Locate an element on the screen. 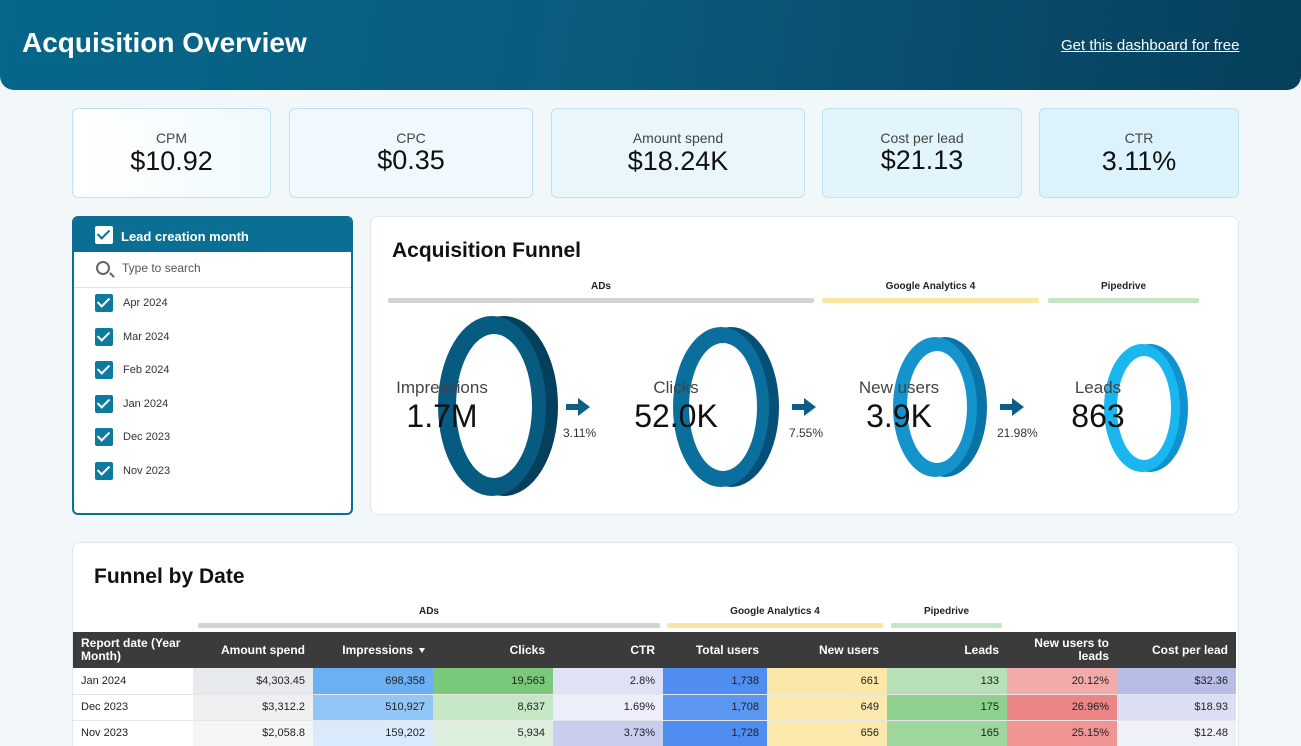  cell-amount-spend: $4,303.45 is located at coordinates (253, 681).